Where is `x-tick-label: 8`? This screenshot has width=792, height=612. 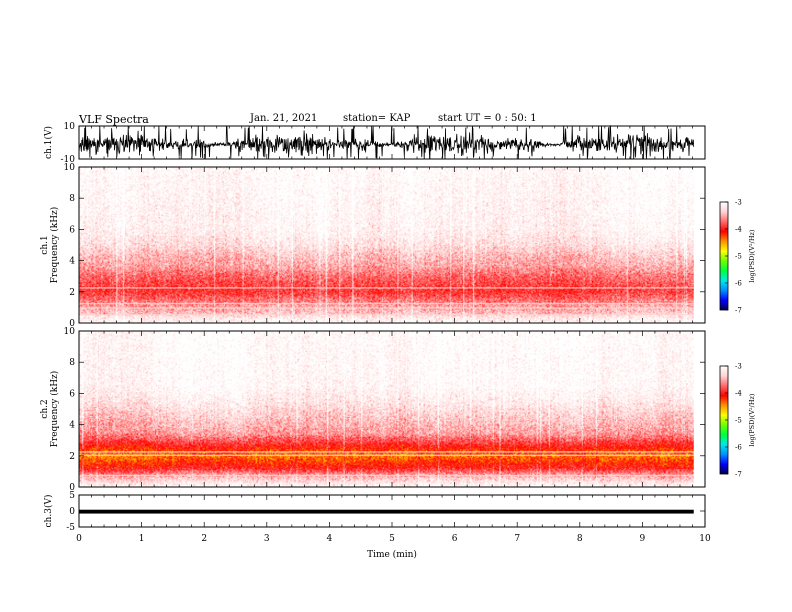
x-tick-label: 8 is located at coordinates (580, 539).